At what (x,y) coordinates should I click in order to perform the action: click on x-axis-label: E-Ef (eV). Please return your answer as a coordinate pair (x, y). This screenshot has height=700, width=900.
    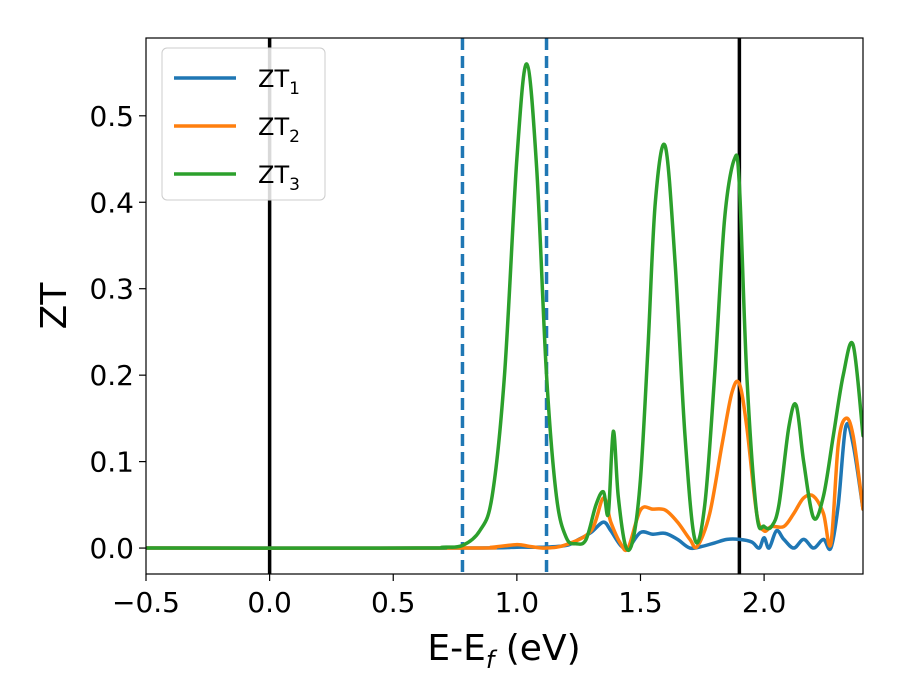
    Looking at the image, I should click on (503, 651).